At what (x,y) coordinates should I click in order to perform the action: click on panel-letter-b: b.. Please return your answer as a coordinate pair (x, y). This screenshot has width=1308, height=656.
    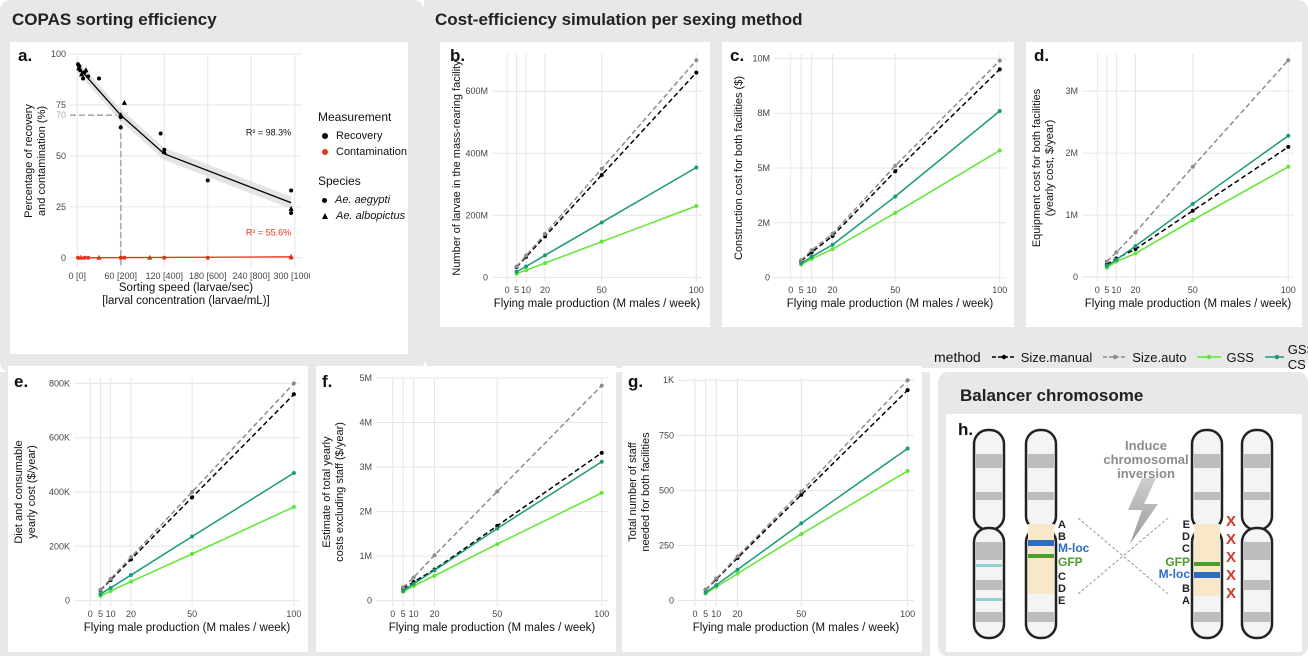
    Looking at the image, I should click on (458, 55).